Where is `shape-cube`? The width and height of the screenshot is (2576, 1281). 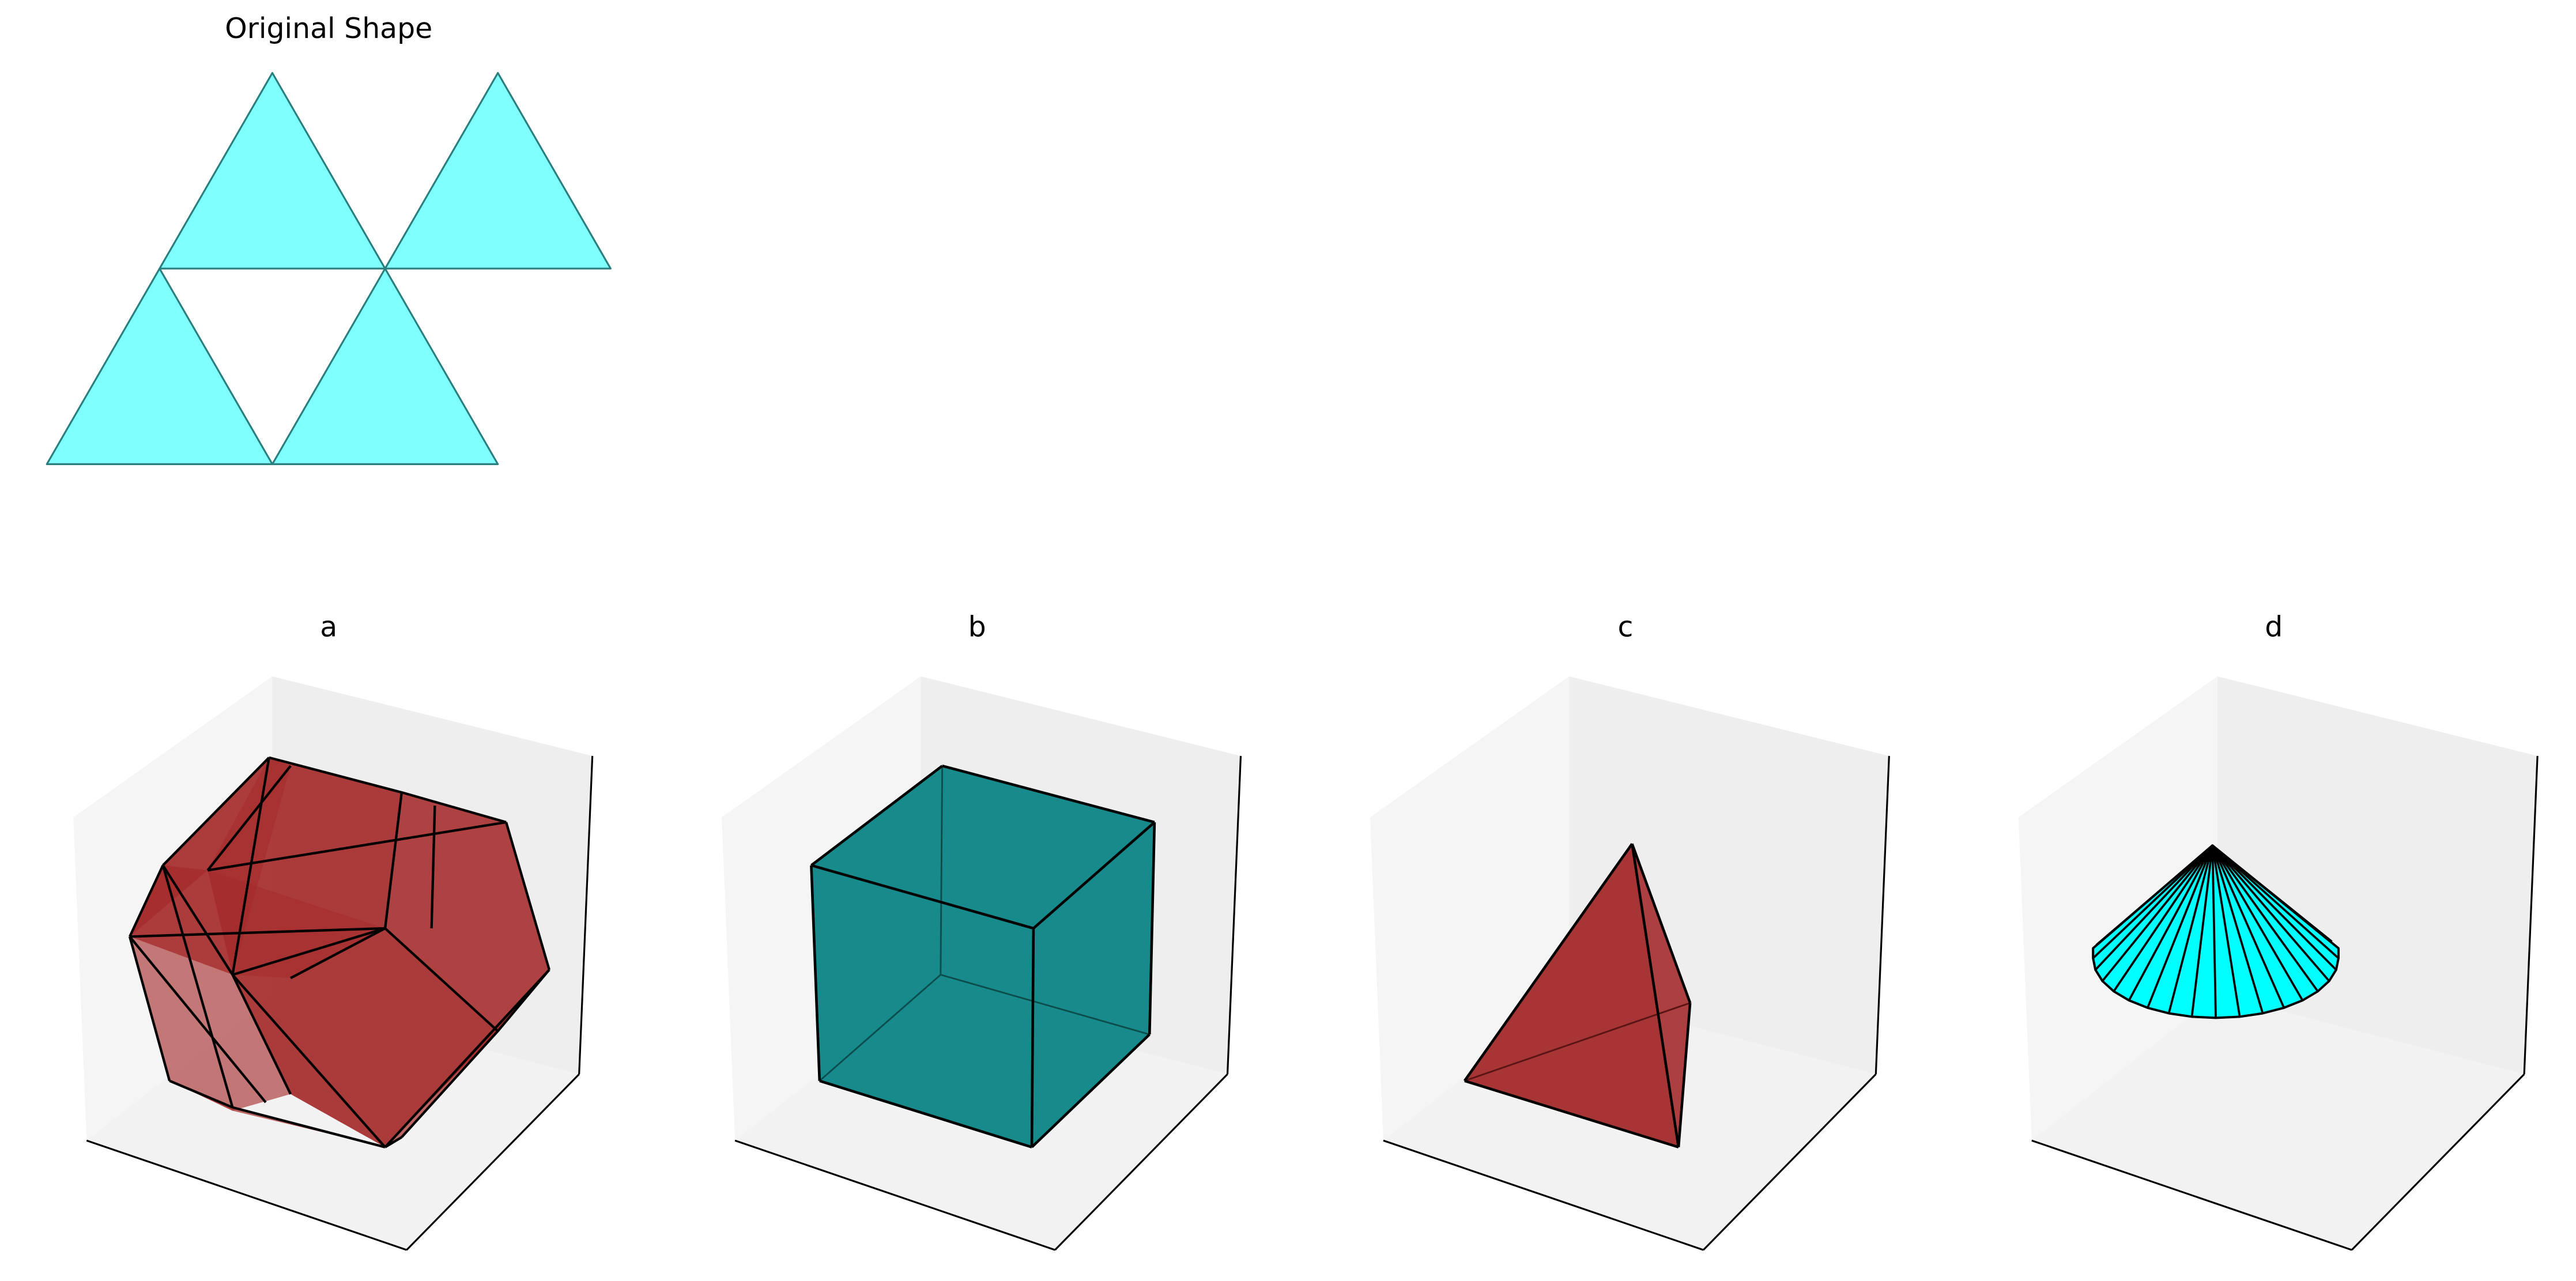
shape-cube is located at coordinates (983, 956).